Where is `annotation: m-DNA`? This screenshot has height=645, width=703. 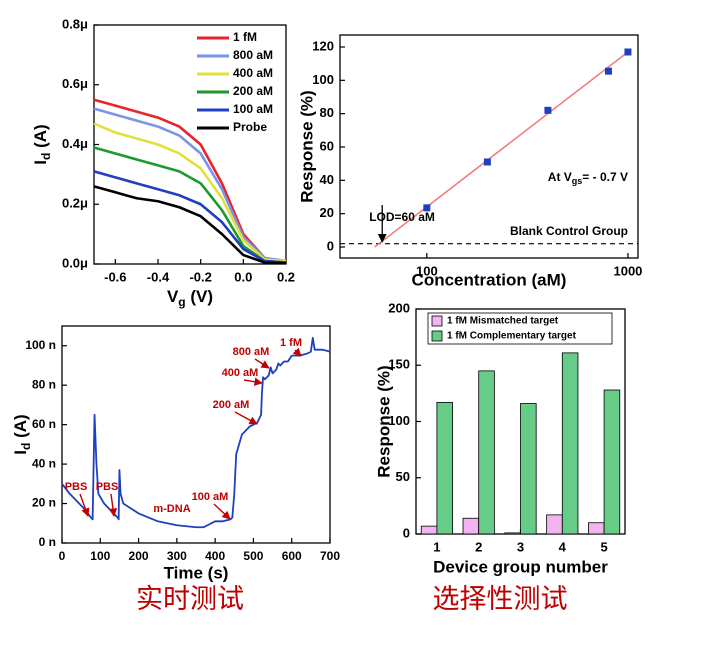
annotation: m-DNA is located at coordinates (171, 509).